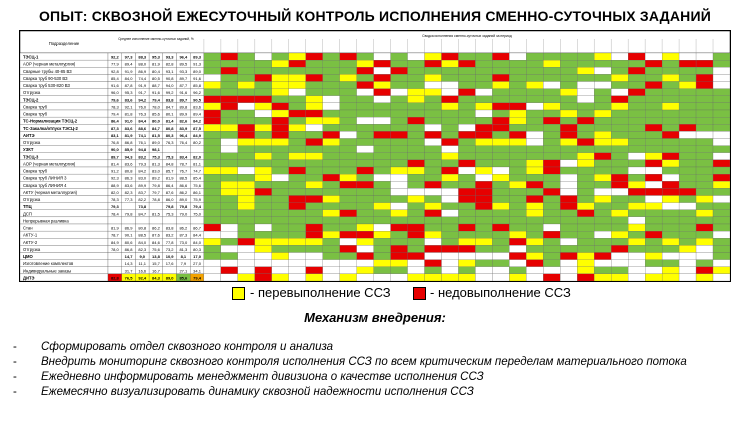  Describe the element at coordinates (183, 106) in the screenshot. I see `value-text: 89,8` at that location.